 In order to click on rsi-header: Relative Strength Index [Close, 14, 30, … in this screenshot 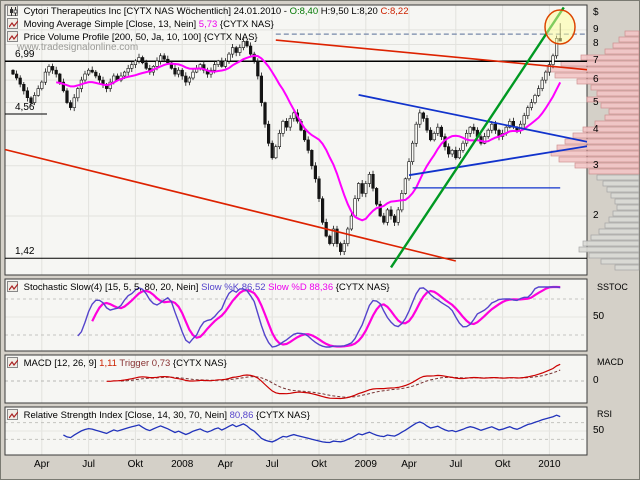, I will do `click(158, 415)`.